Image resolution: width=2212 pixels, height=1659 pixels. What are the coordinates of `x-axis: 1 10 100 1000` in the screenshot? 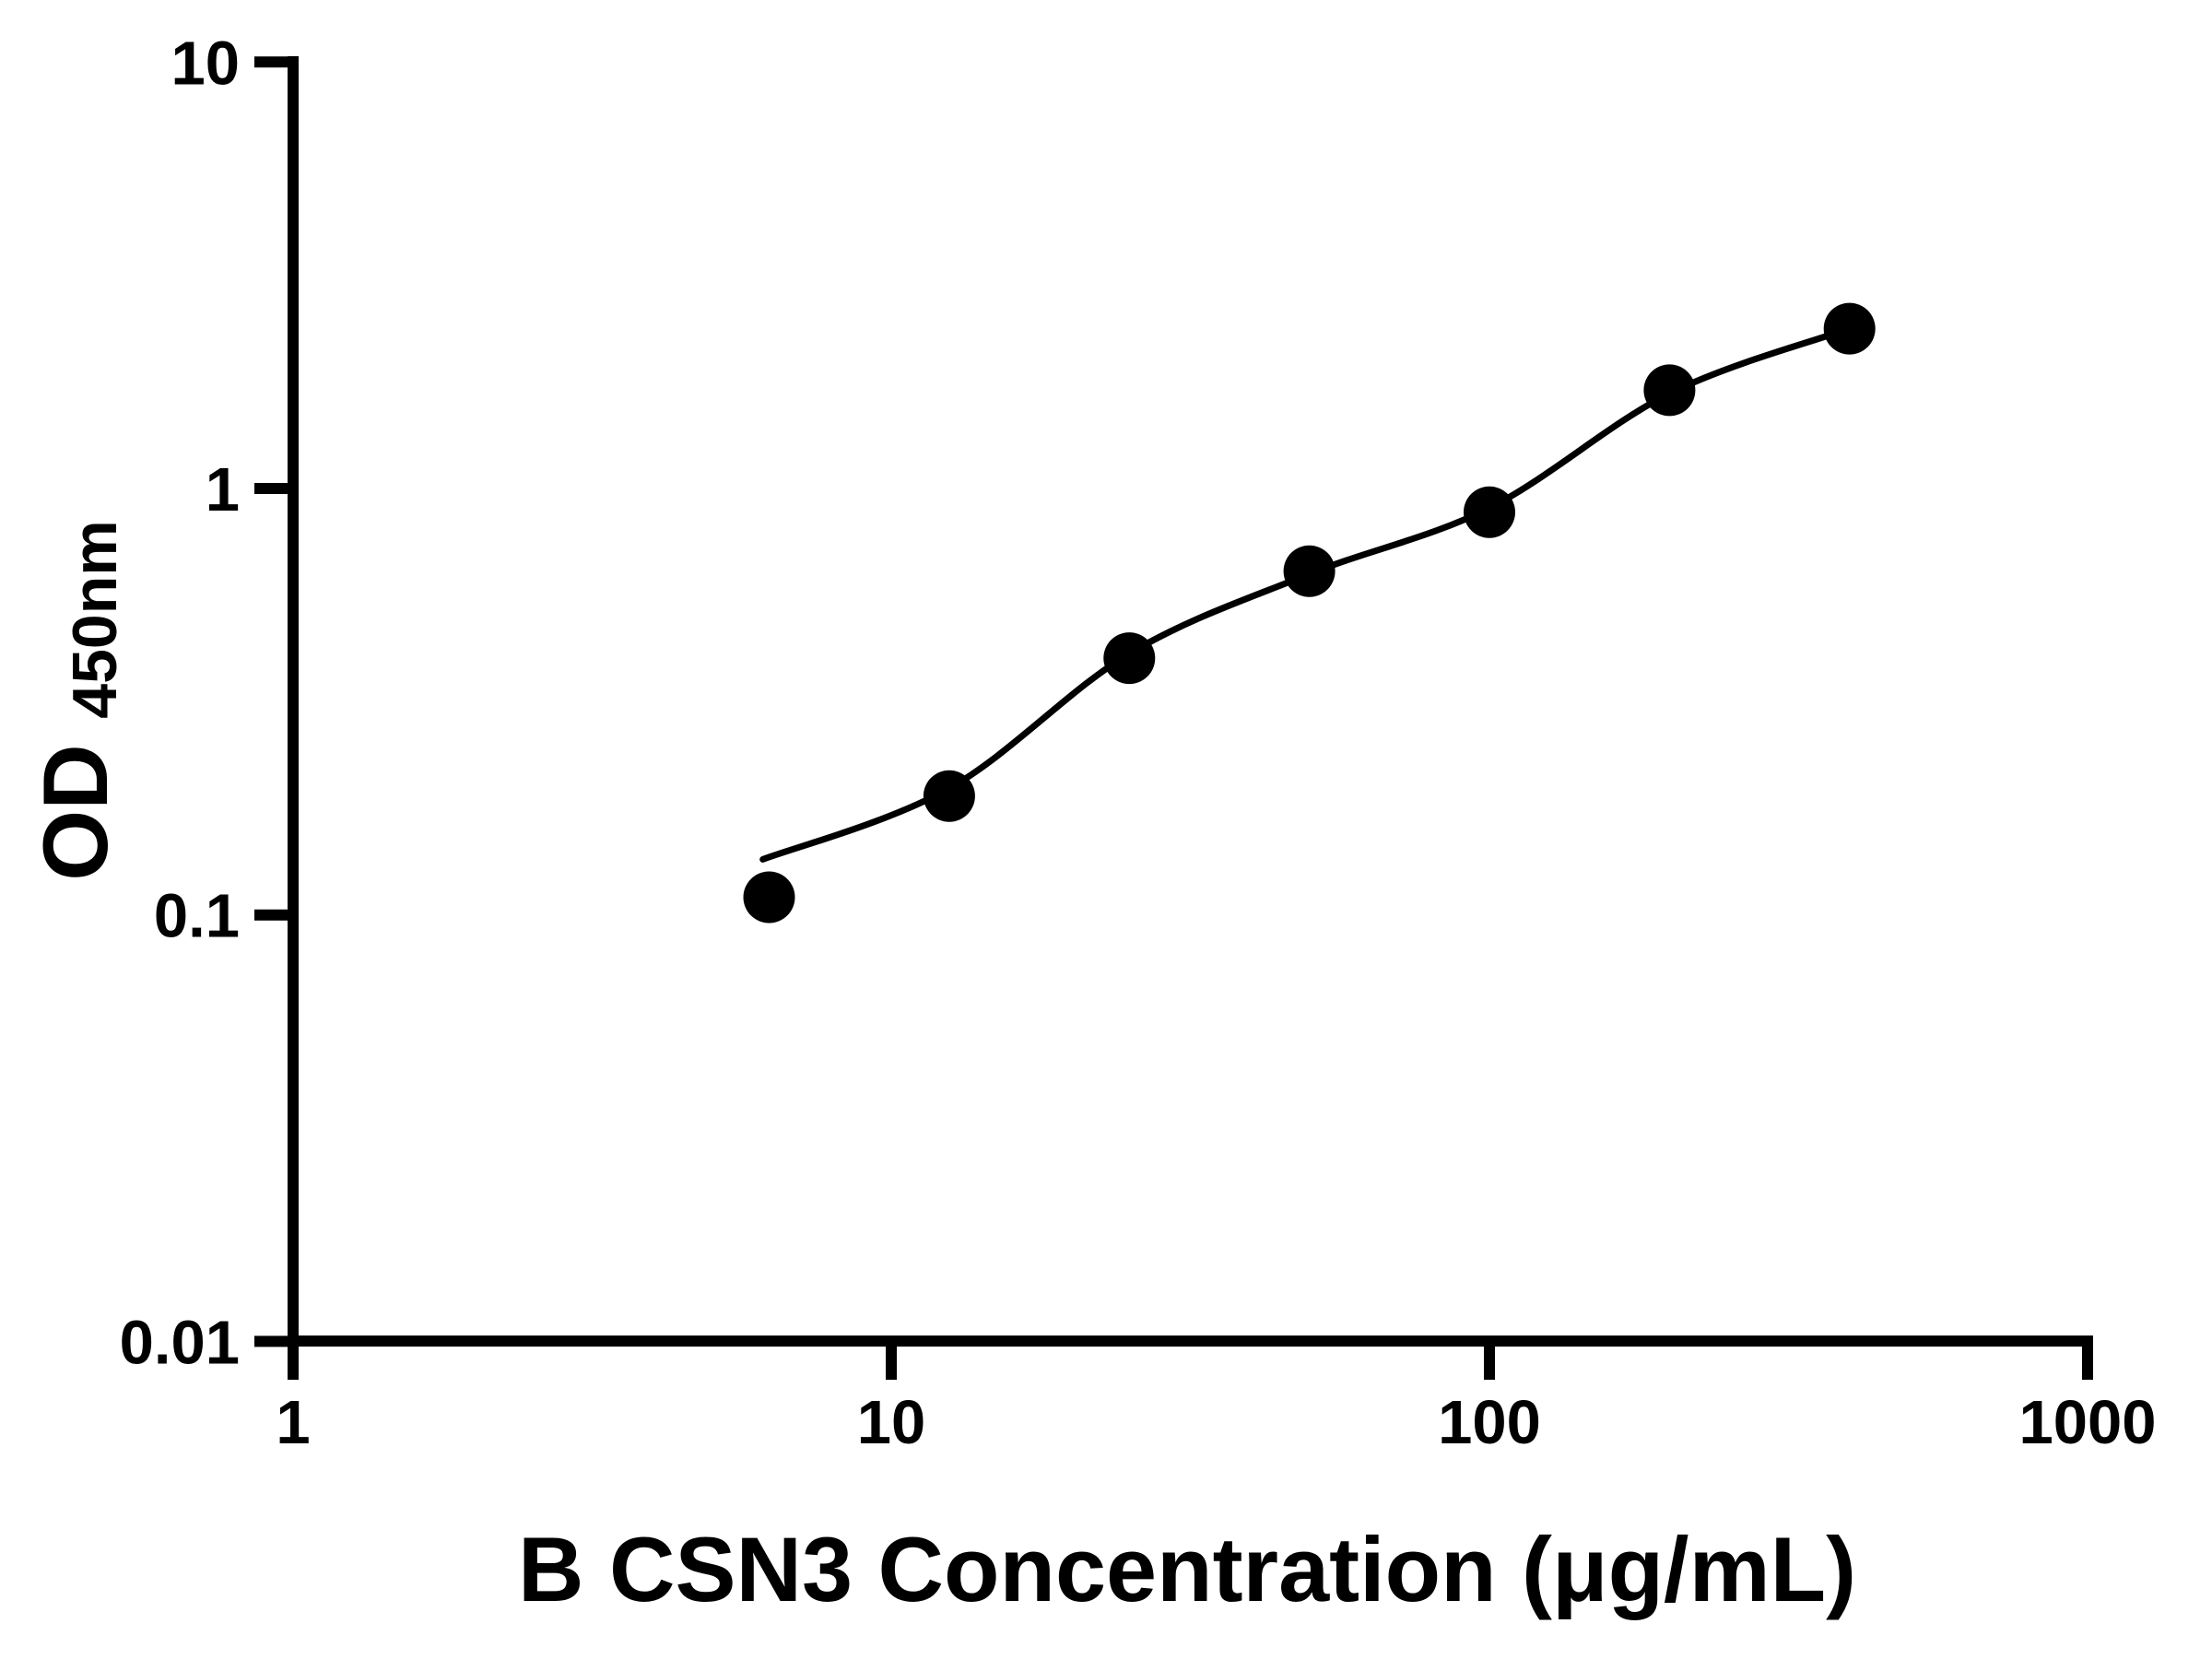 It's located at (1216, 1396).